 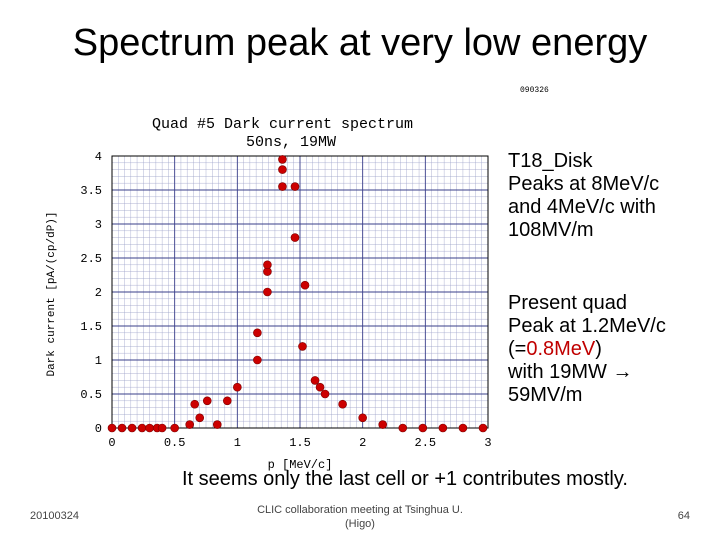 I want to click on x-tick-label: 0, so click(x=111, y=443).